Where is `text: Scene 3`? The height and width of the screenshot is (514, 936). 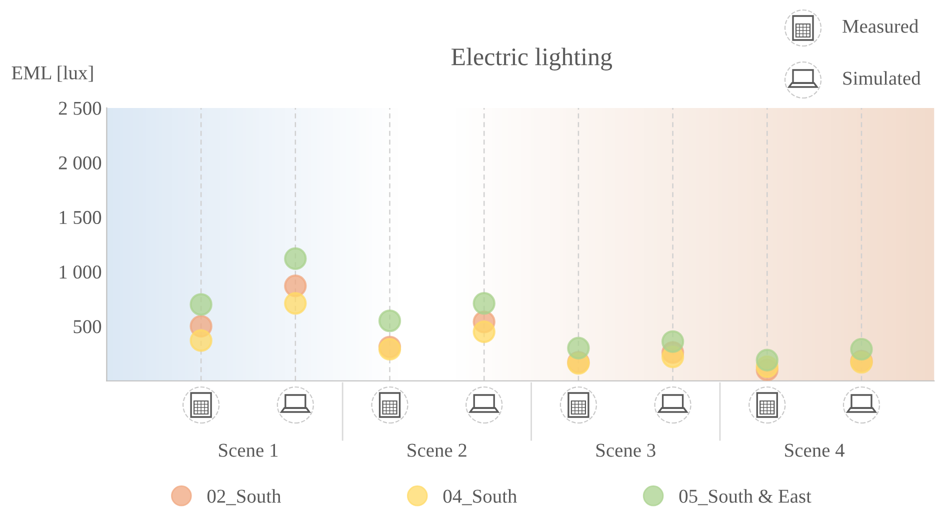
text: Scene 3 is located at coordinates (626, 450).